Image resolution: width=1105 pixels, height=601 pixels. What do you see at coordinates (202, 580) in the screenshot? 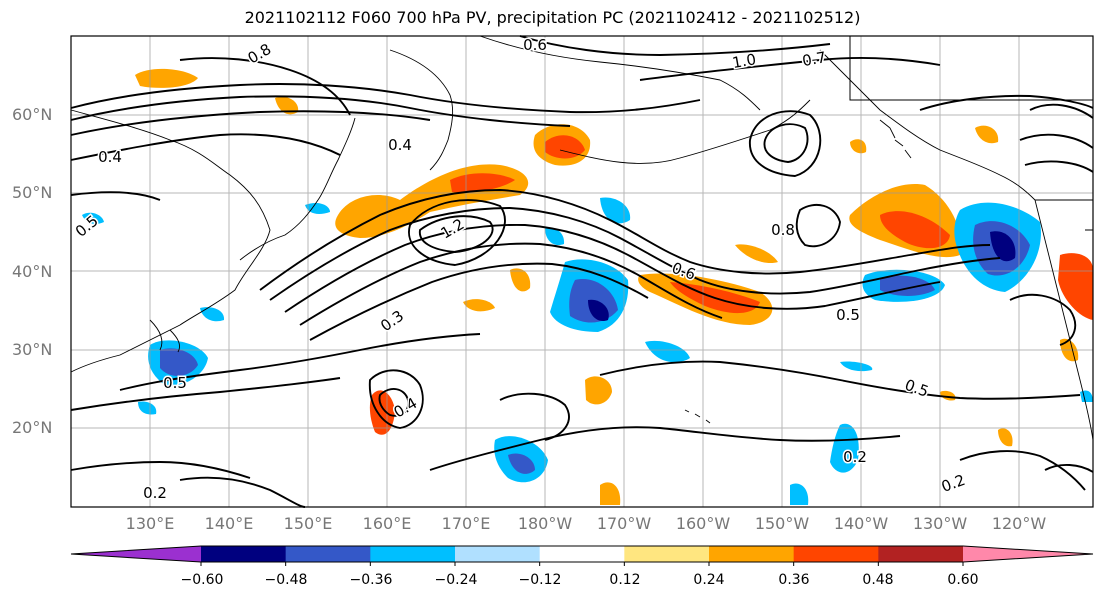
I see `colorbar-tick-label: −0.60` at bounding box center [202, 580].